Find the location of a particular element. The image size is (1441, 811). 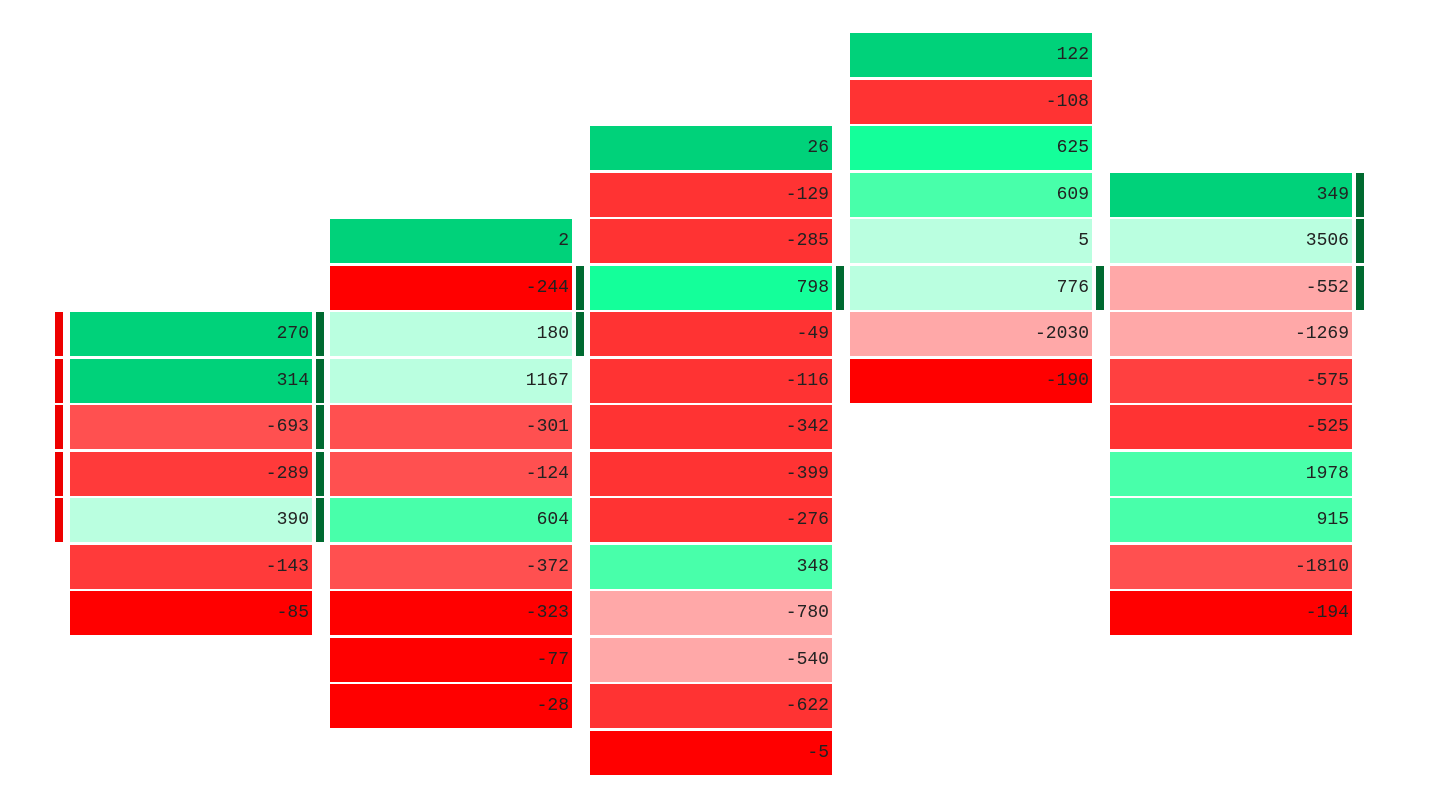

volume-cell: -77 is located at coordinates (451, 659).